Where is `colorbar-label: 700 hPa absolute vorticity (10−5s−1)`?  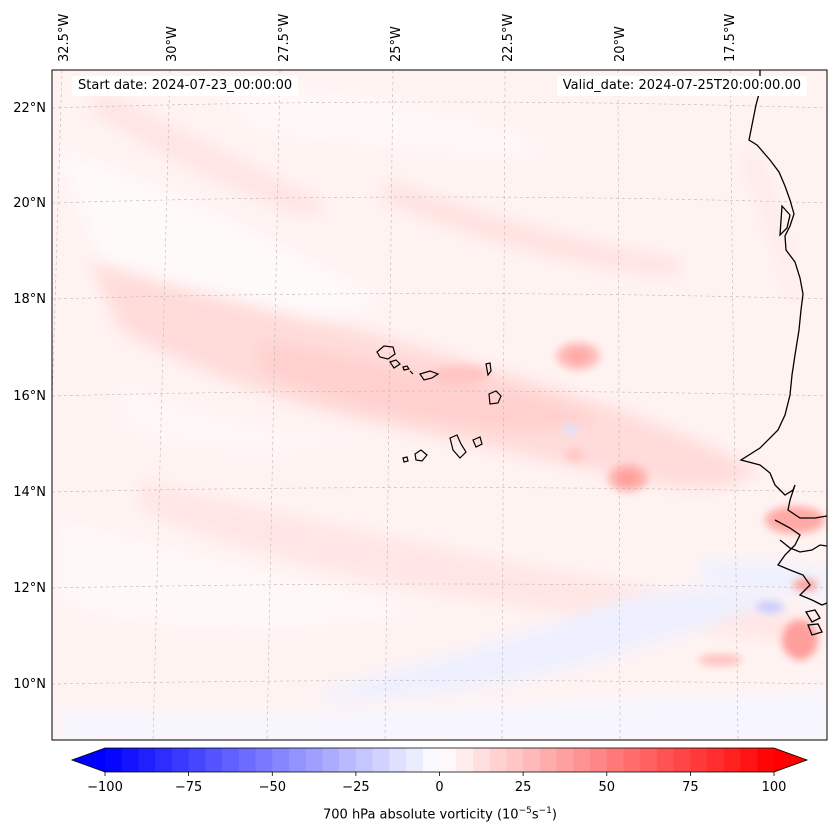
colorbar-label: 700 hPa absolute vorticity (10−5s−1) is located at coordinates (418, 814).